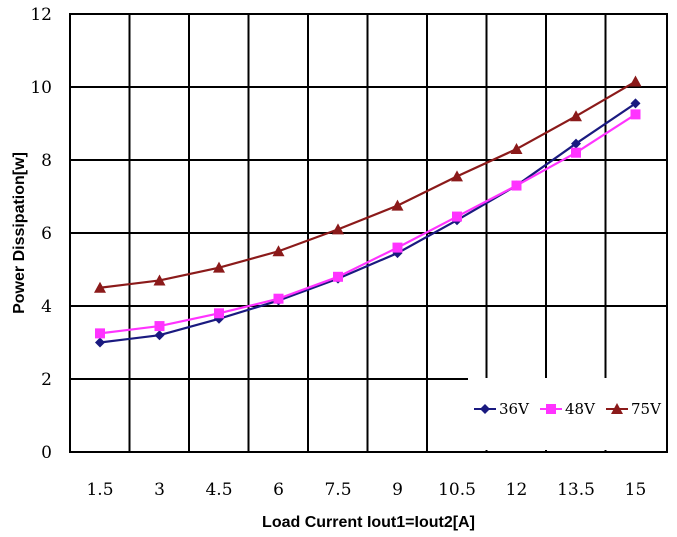  I want to click on x-tick-label: 13.5, so click(576, 490).